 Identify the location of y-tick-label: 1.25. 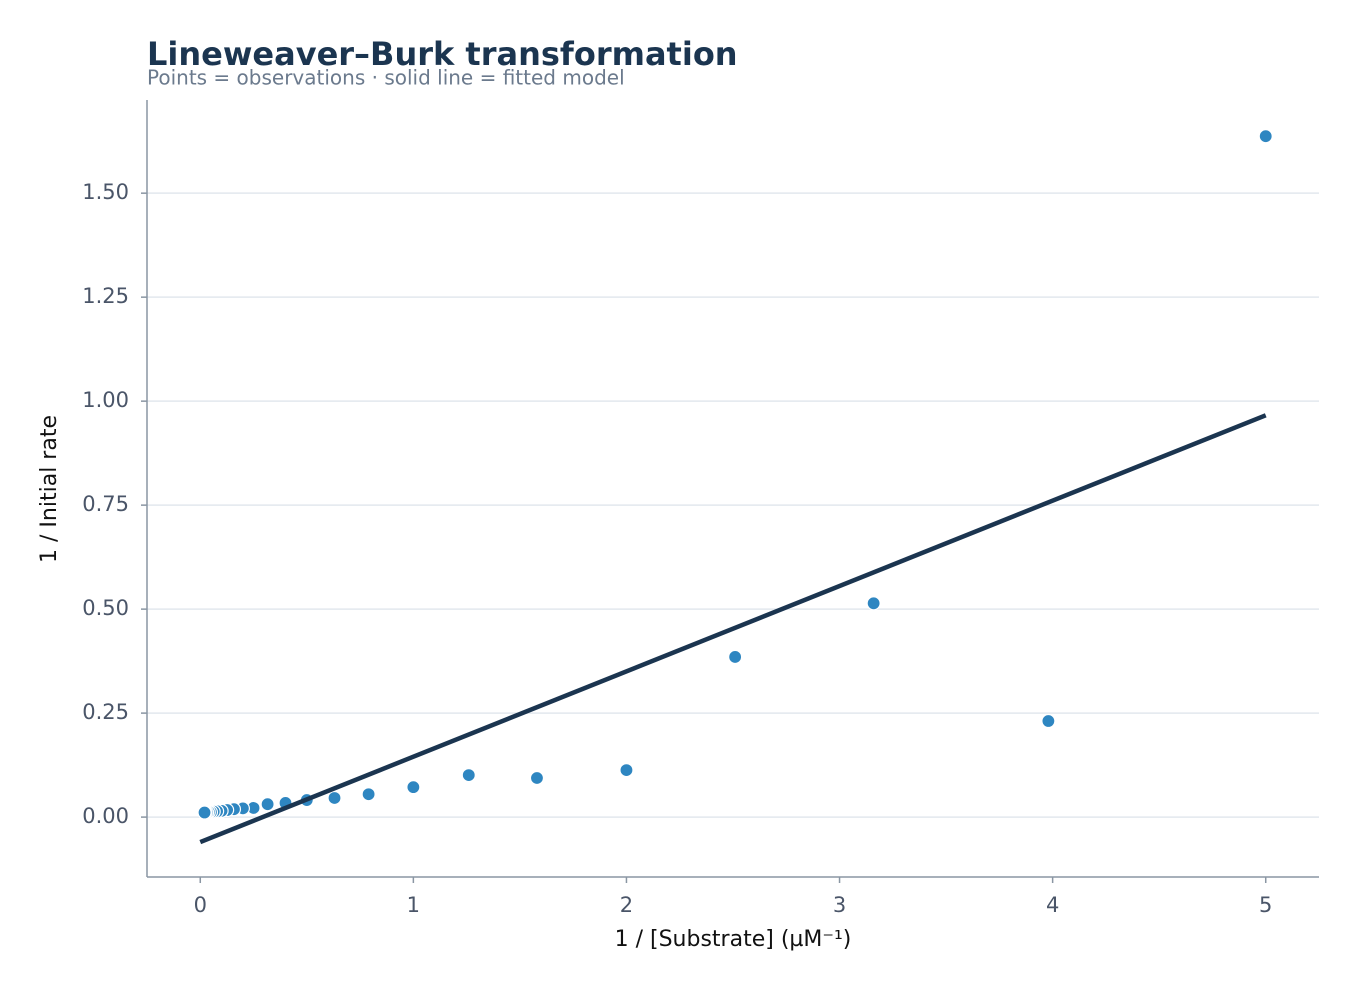
(105, 296).